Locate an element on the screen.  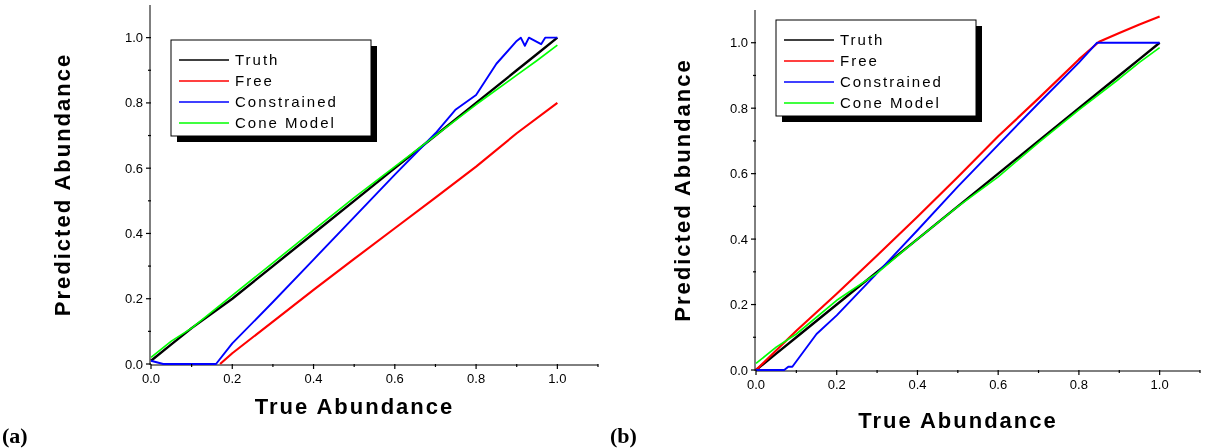
text: (b) is located at coordinates (623, 435).